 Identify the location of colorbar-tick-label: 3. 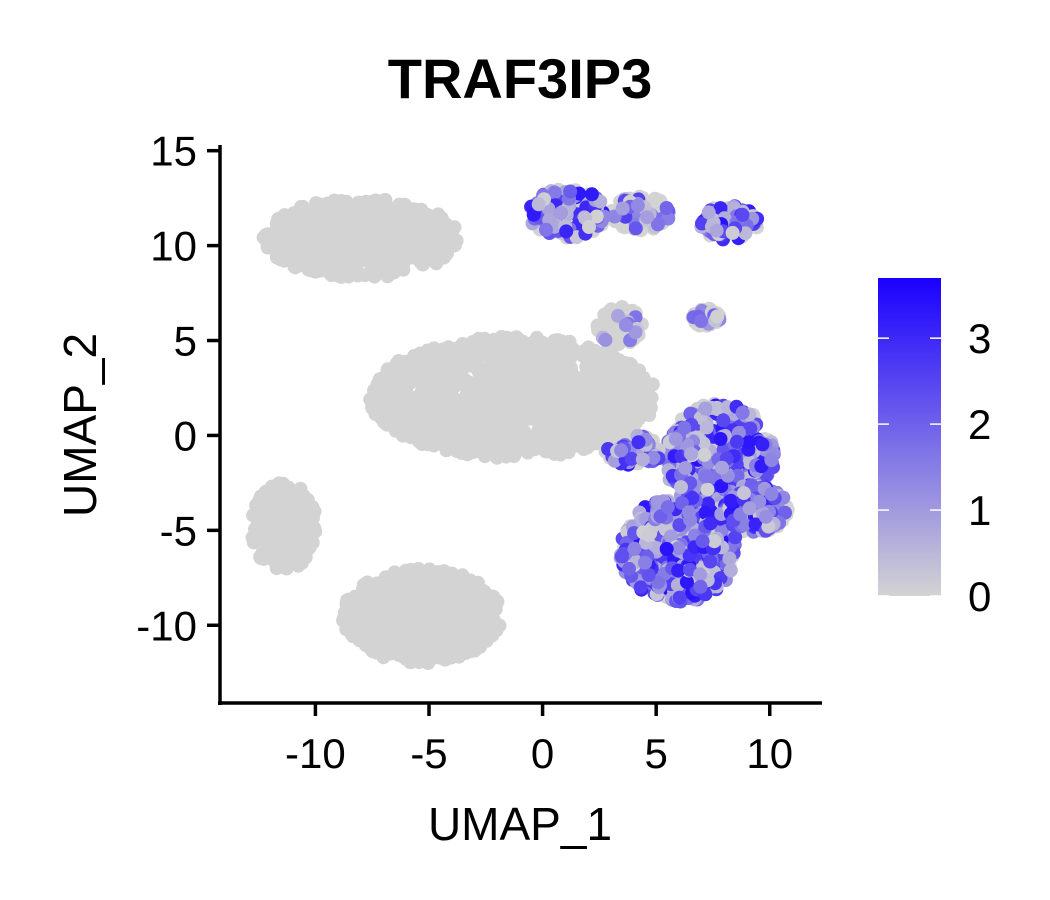
(979, 338).